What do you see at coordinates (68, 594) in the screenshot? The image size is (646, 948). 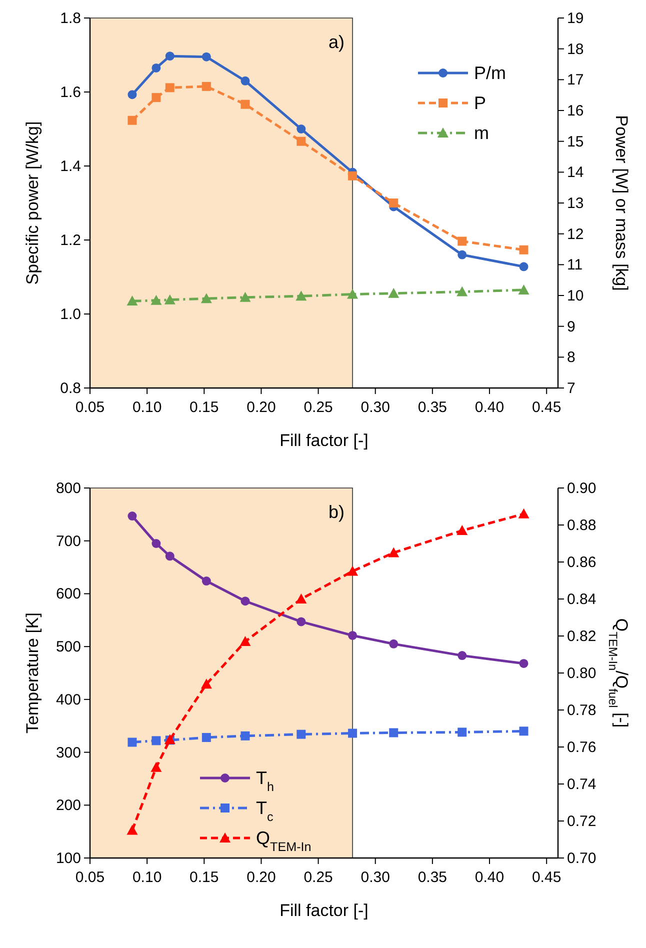 I see `y-tick-label: 600` at bounding box center [68, 594].